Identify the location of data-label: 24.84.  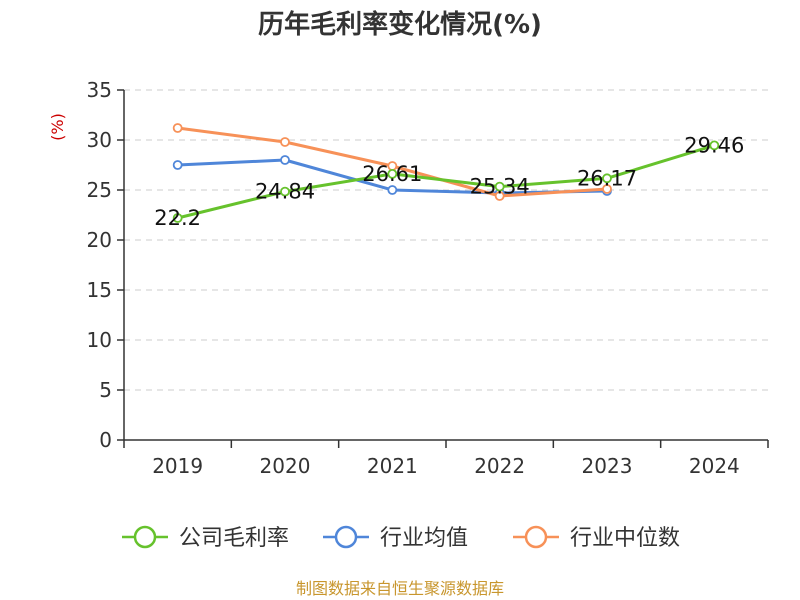
(285, 192).